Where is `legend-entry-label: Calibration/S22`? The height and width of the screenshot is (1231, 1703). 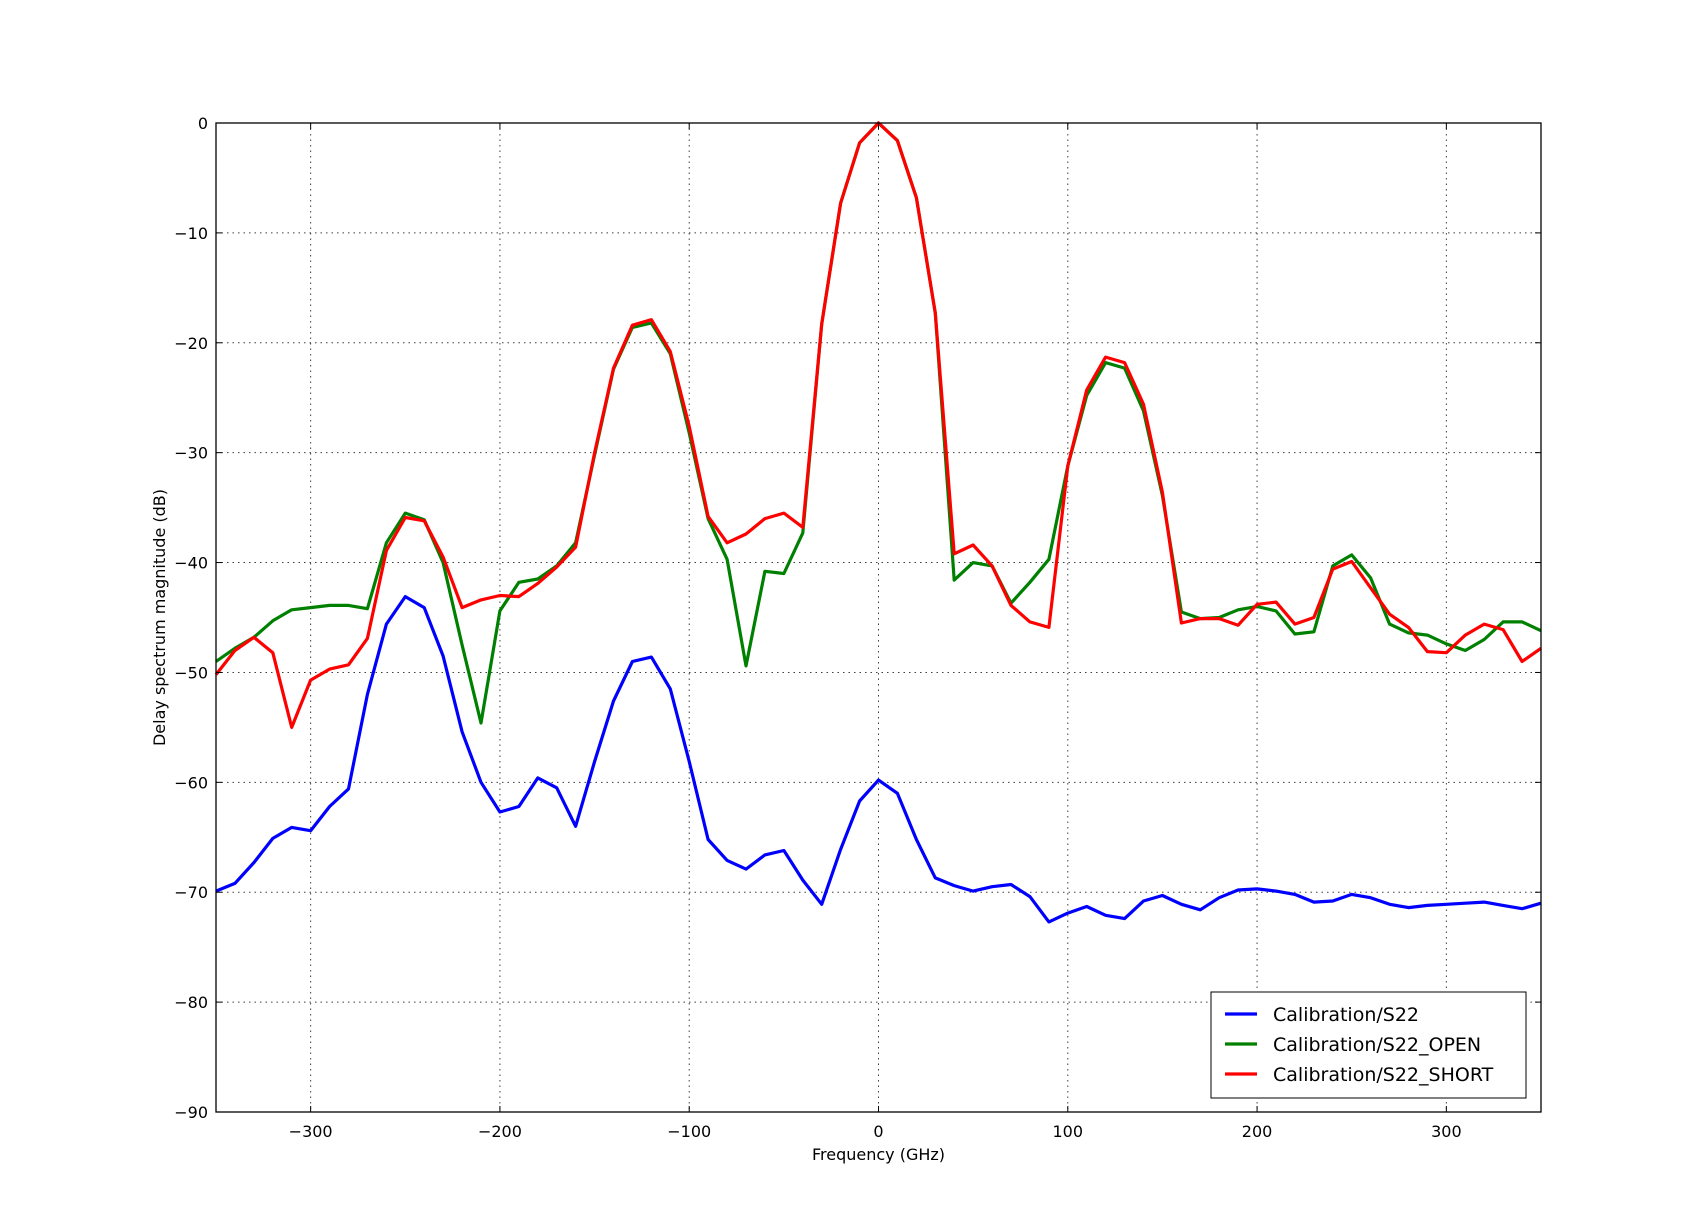 legend-entry-label: Calibration/S22 is located at coordinates (1346, 1015).